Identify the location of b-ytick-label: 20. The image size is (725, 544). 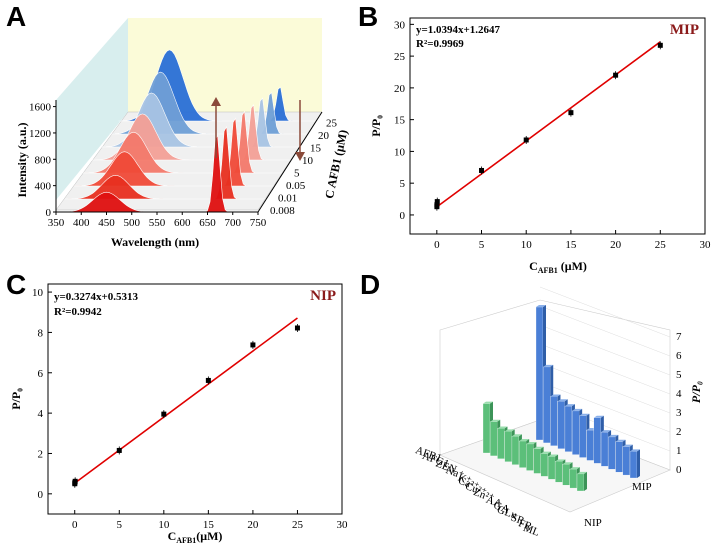
(400, 89).